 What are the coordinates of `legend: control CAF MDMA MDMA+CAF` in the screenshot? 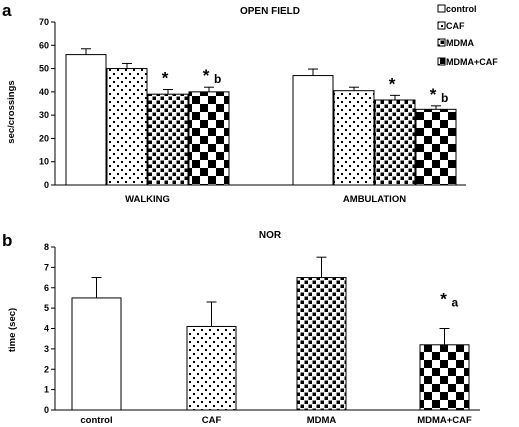 It's located at (467, 35).